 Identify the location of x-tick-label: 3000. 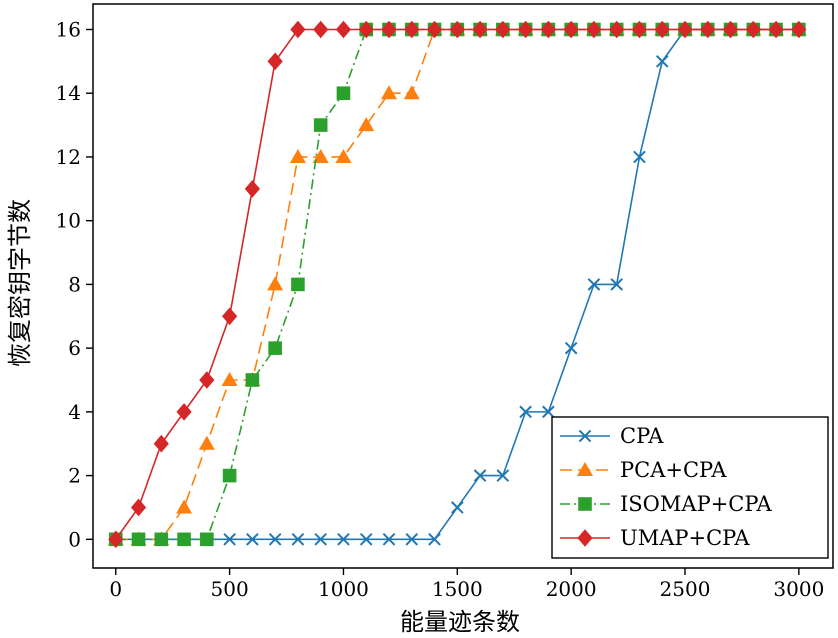
(798, 589).